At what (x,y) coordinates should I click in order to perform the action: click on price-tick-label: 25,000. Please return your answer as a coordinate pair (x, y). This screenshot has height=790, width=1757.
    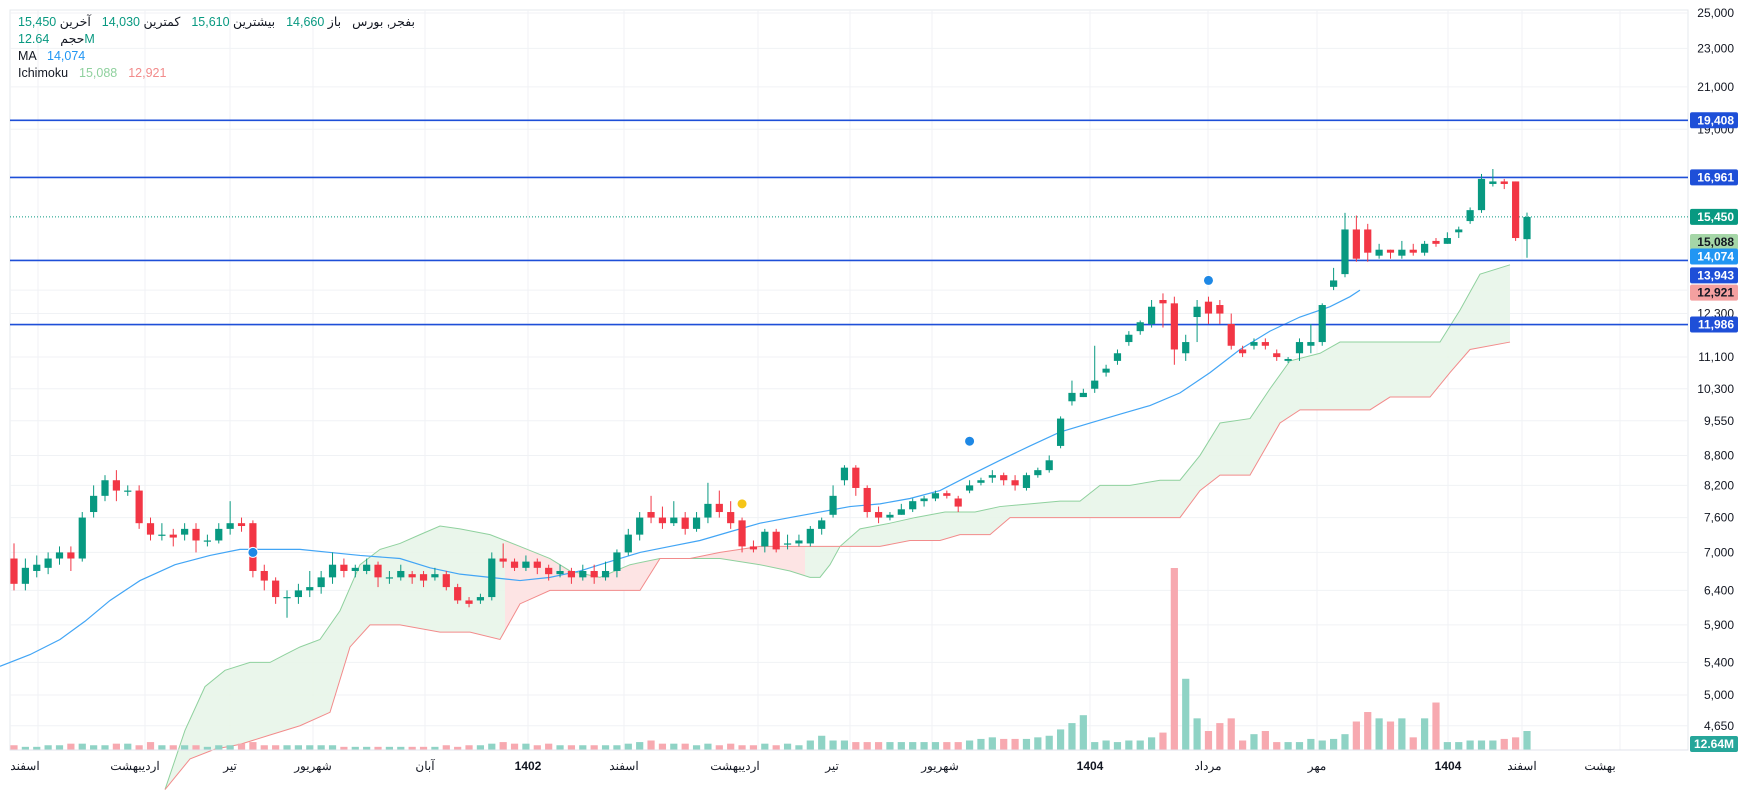
    Looking at the image, I should click on (1715, 13).